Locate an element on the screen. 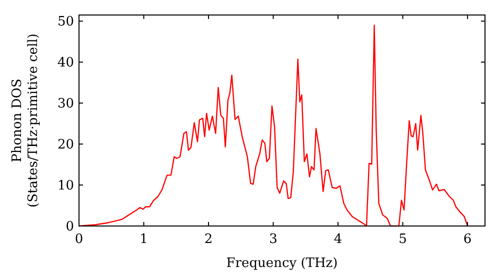 The width and height of the screenshot is (500, 280). x-tick-label: 6 is located at coordinates (467, 239).